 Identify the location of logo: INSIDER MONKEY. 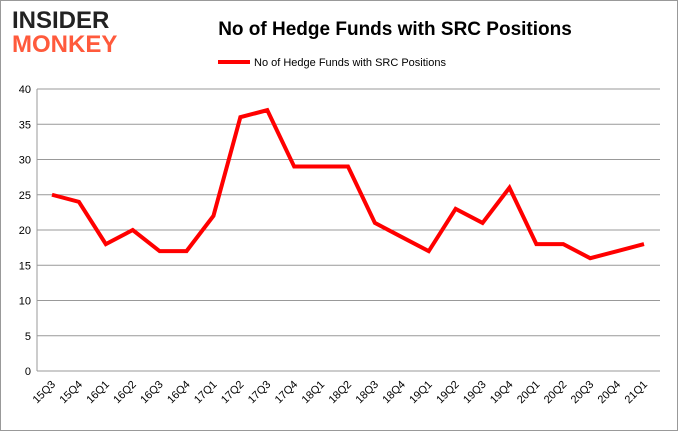
(64, 32).